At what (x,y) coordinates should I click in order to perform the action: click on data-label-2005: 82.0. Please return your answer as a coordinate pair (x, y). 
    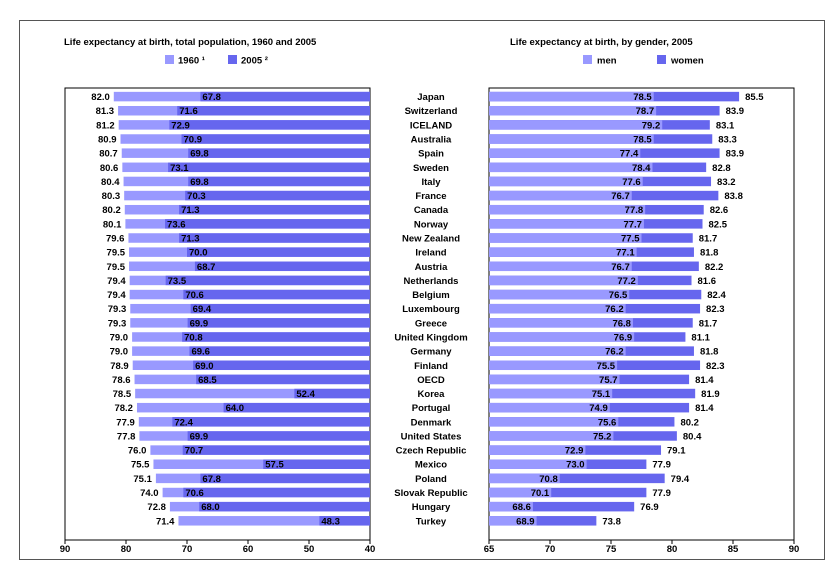
    Looking at the image, I should click on (100, 97).